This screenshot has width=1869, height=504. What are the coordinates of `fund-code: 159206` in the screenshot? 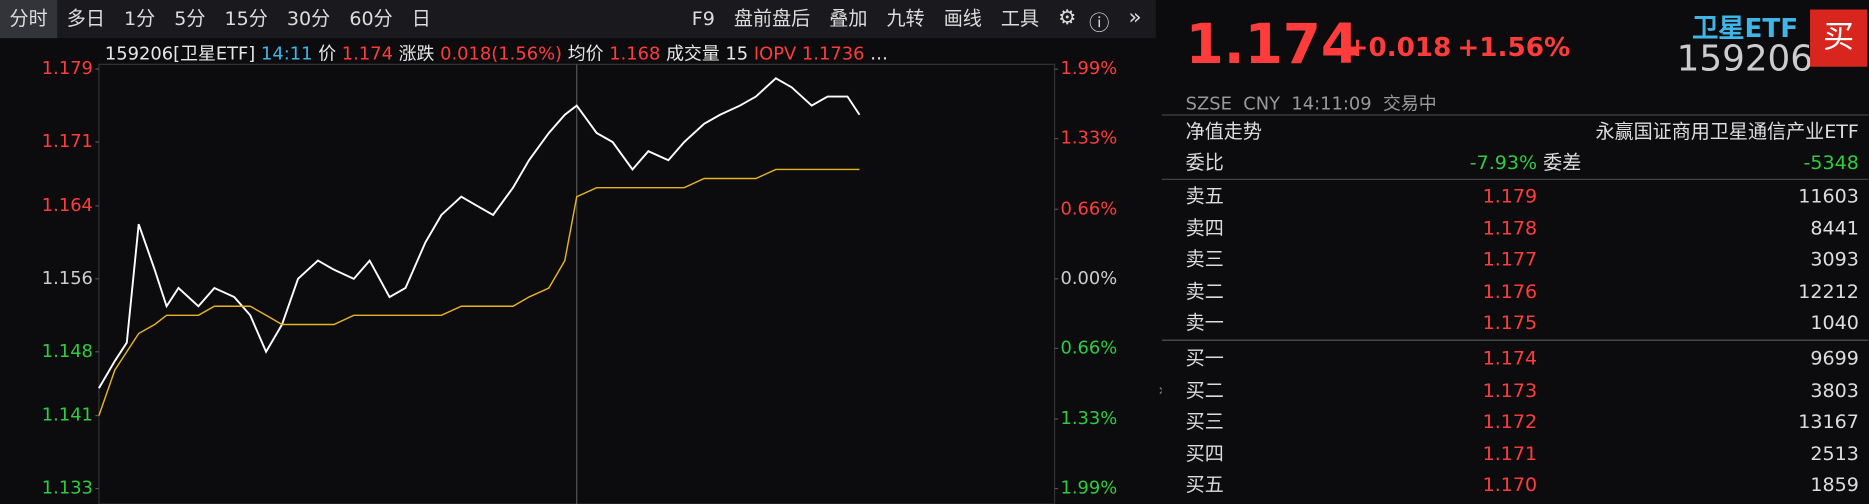 It's located at (1745, 59).